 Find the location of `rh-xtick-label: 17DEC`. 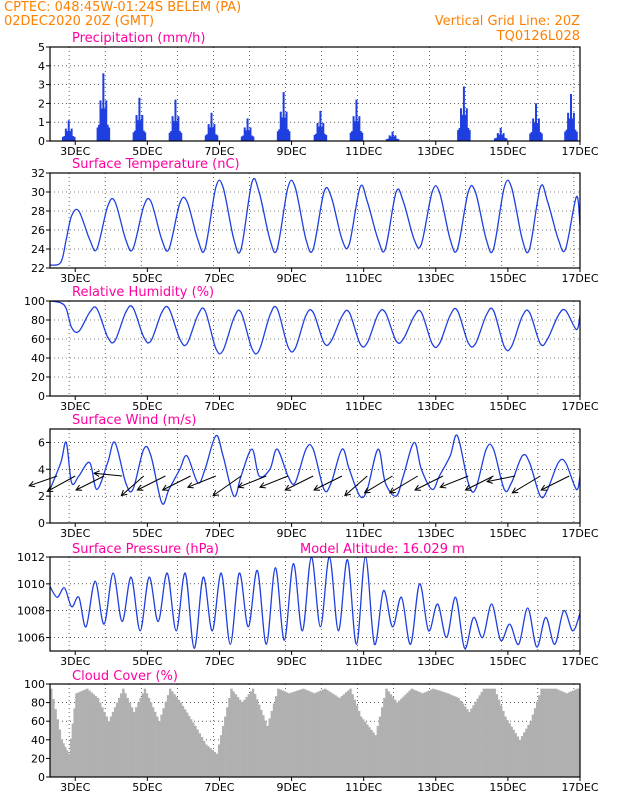

rh-xtick-label: 17DEC is located at coordinates (579, 406).